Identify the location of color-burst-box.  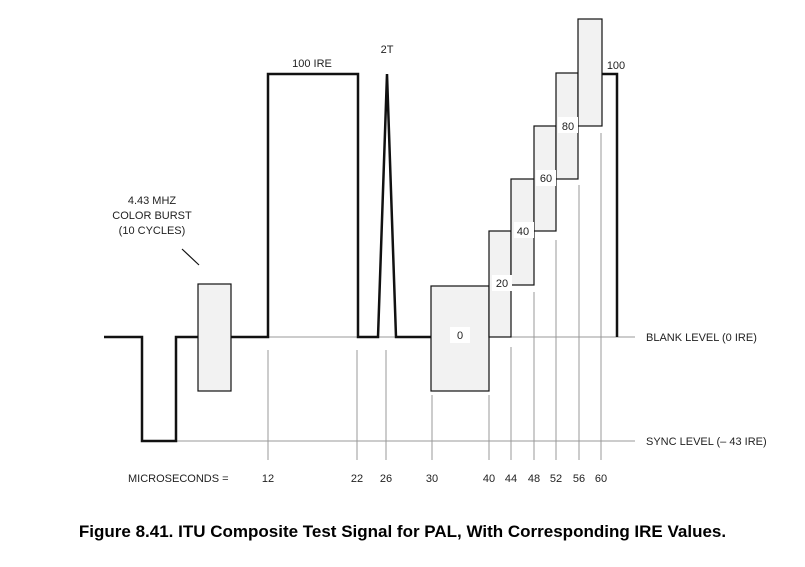
(214, 337).